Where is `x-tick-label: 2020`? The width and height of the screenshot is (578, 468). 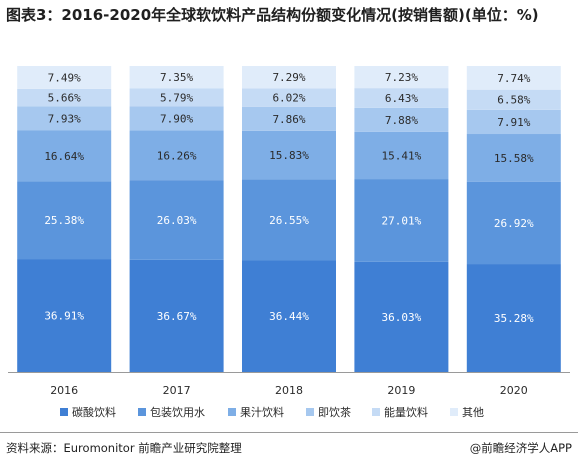 x-tick-label: 2020 is located at coordinates (514, 390).